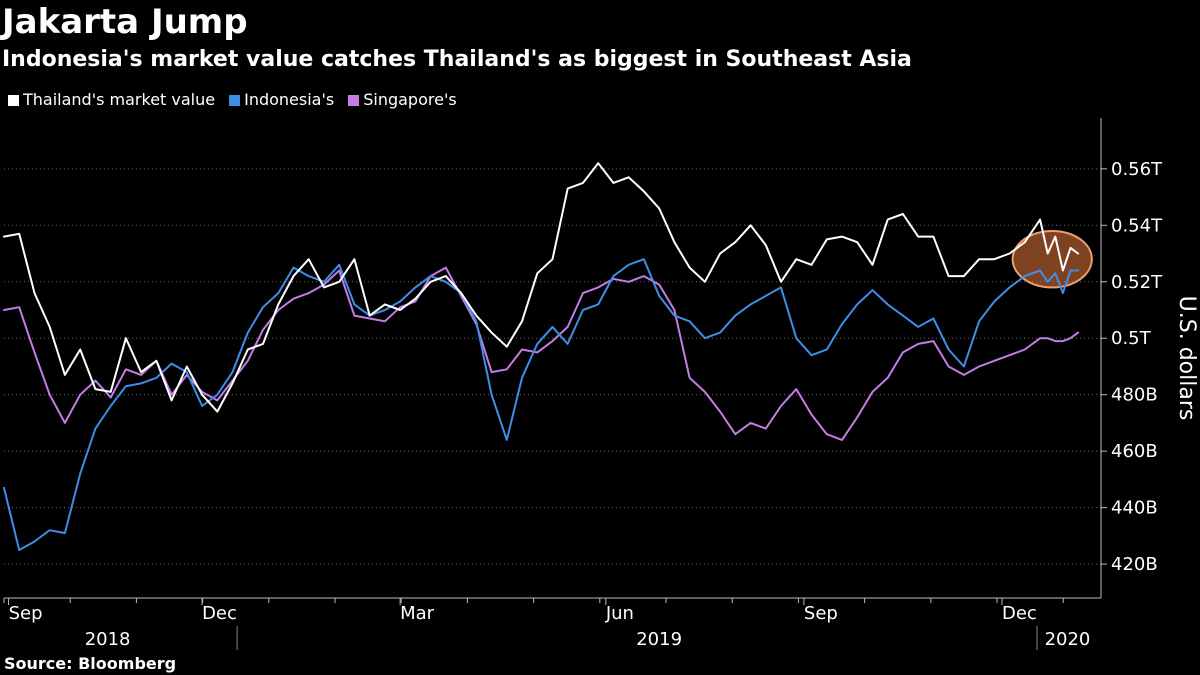 The height and width of the screenshot is (675, 1200). What do you see at coordinates (1137, 225) in the screenshot?
I see `y-tick-label: 0.54T` at bounding box center [1137, 225].